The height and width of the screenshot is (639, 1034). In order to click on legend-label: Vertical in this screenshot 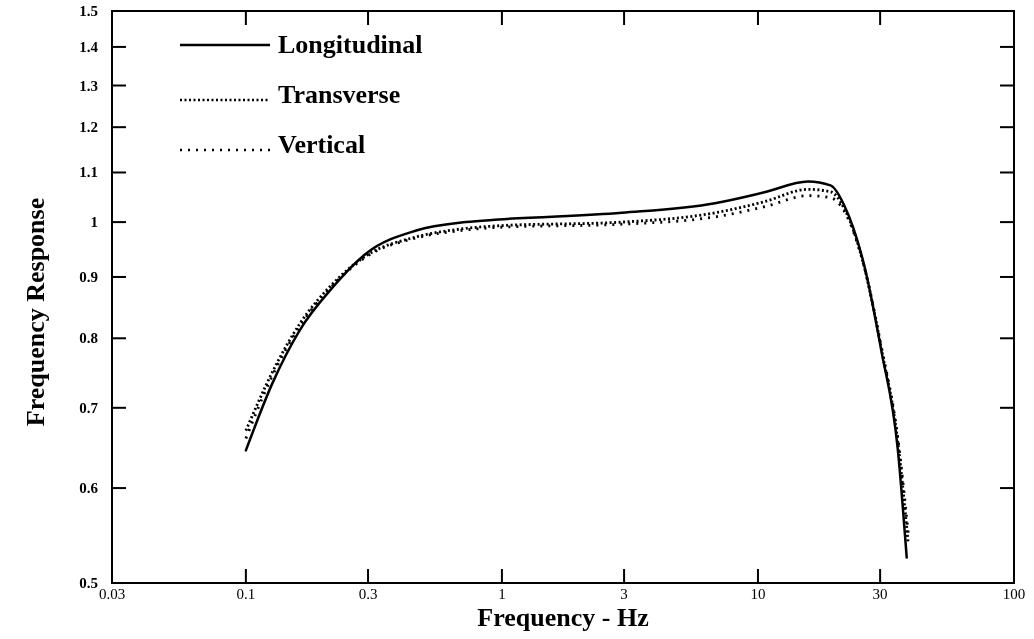, I will do `click(322, 144)`.